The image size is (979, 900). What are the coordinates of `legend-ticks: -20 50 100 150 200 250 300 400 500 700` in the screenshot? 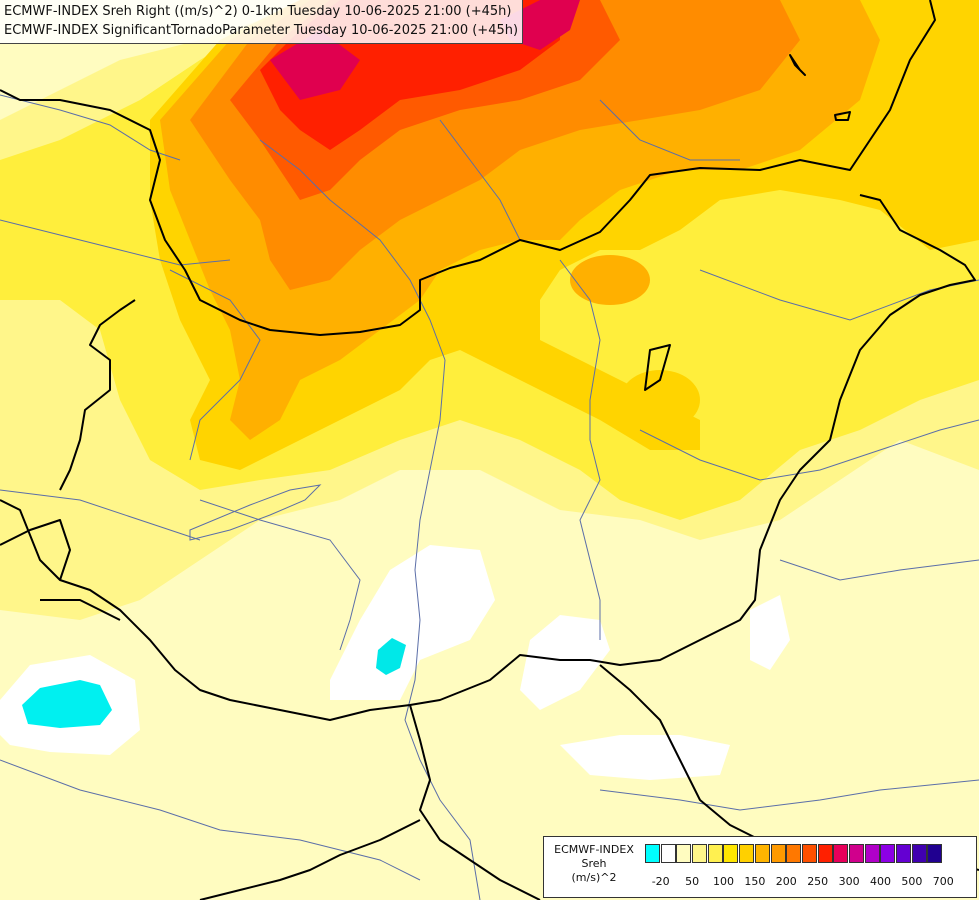 It's located at (810, 883).